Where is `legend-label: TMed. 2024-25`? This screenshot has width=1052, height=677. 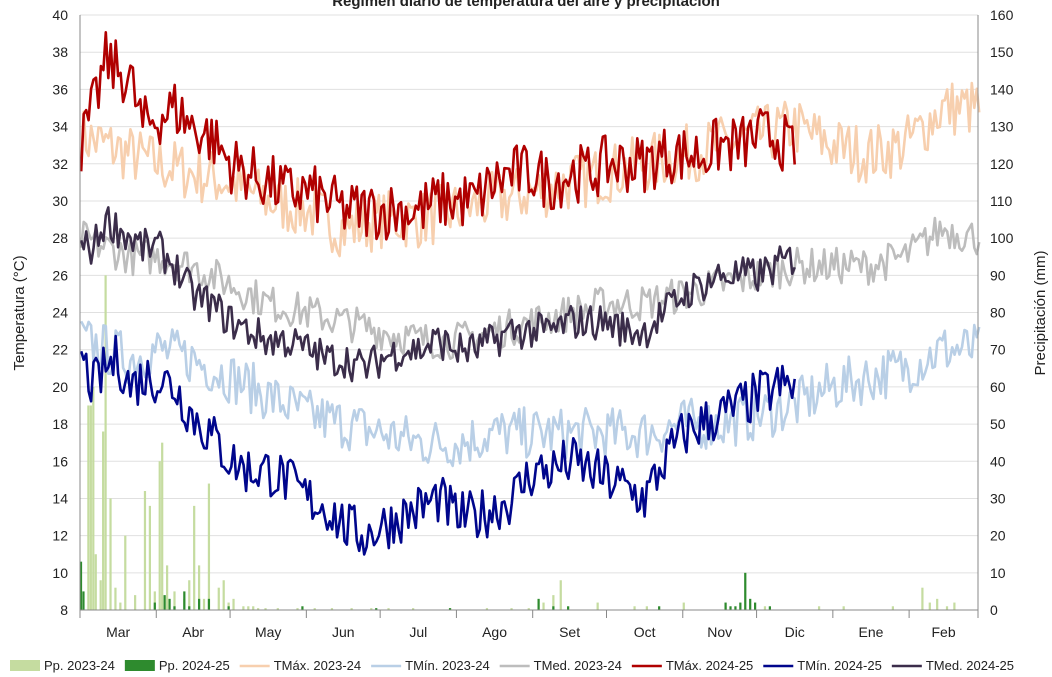 legend-label: TMed. 2024-25 is located at coordinates (970, 665).